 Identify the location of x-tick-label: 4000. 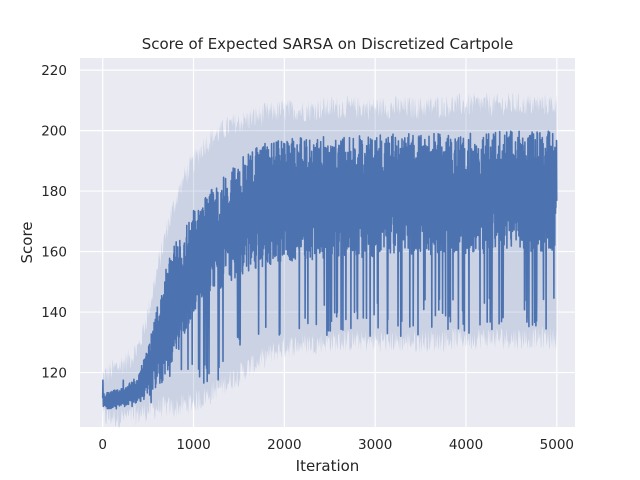
(466, 445).